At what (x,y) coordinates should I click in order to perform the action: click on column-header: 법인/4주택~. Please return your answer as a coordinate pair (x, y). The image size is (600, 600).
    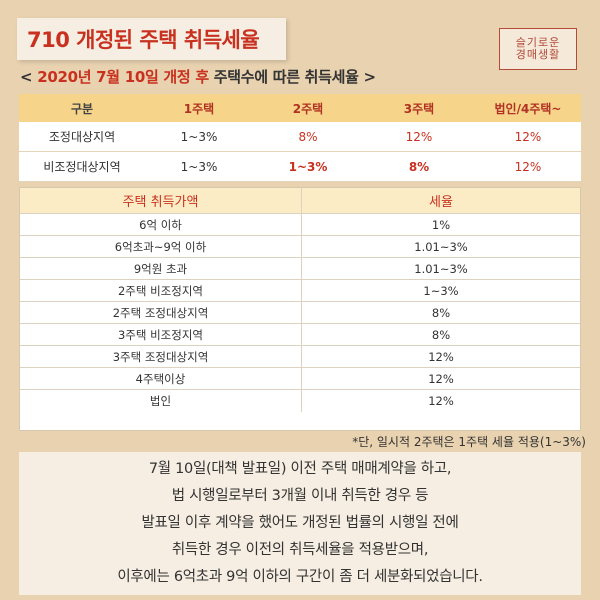
    Looking at the image, I should click on (528, 108).